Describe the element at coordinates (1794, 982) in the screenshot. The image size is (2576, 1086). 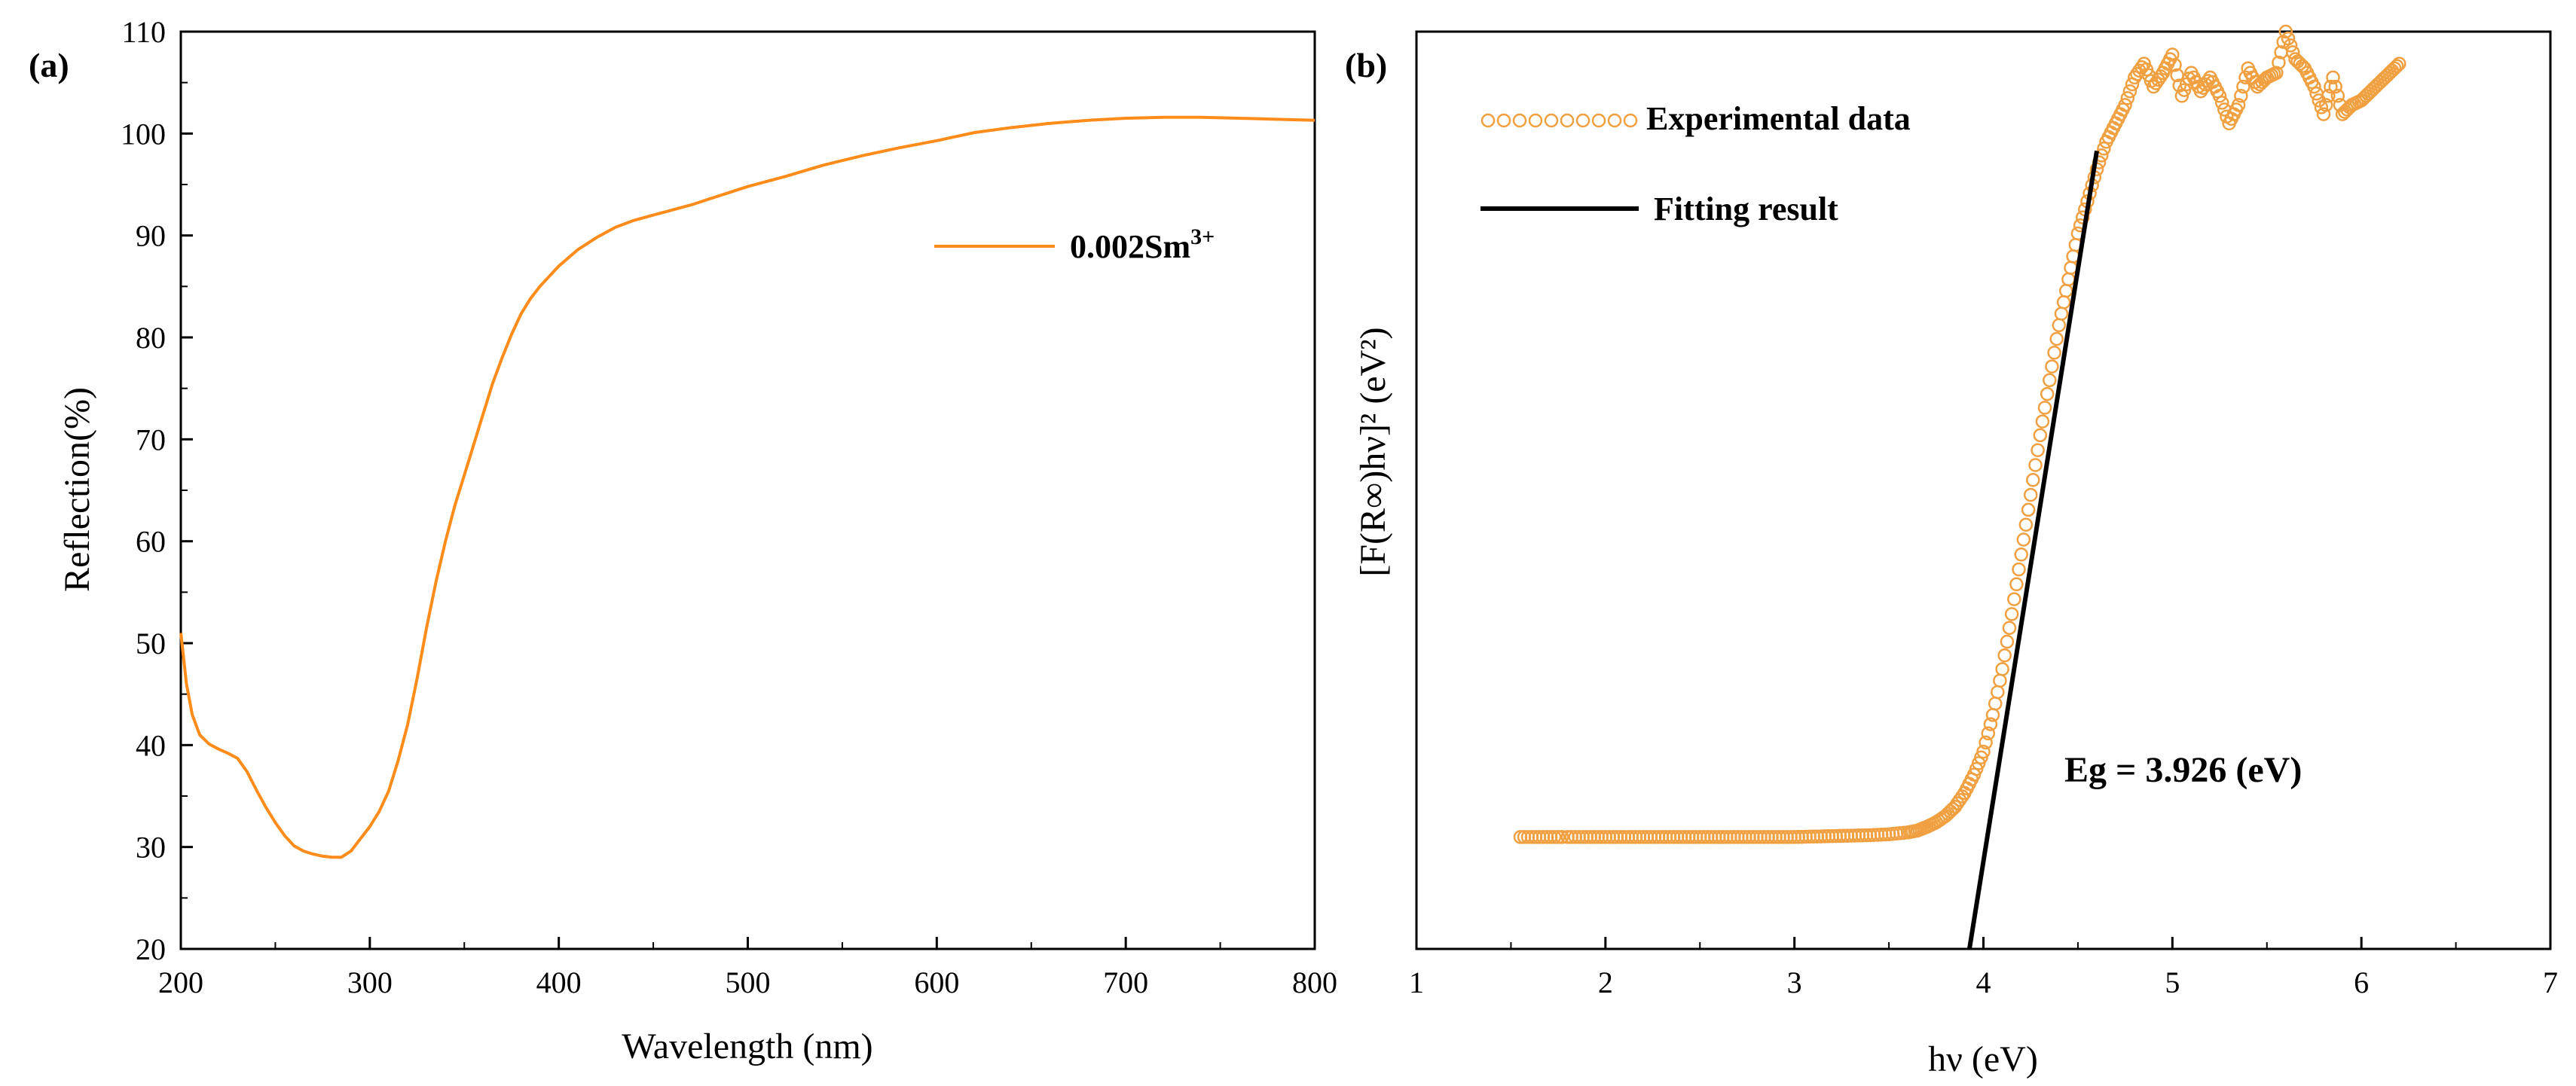
I see `x-tick-label-b: 3` at that location.